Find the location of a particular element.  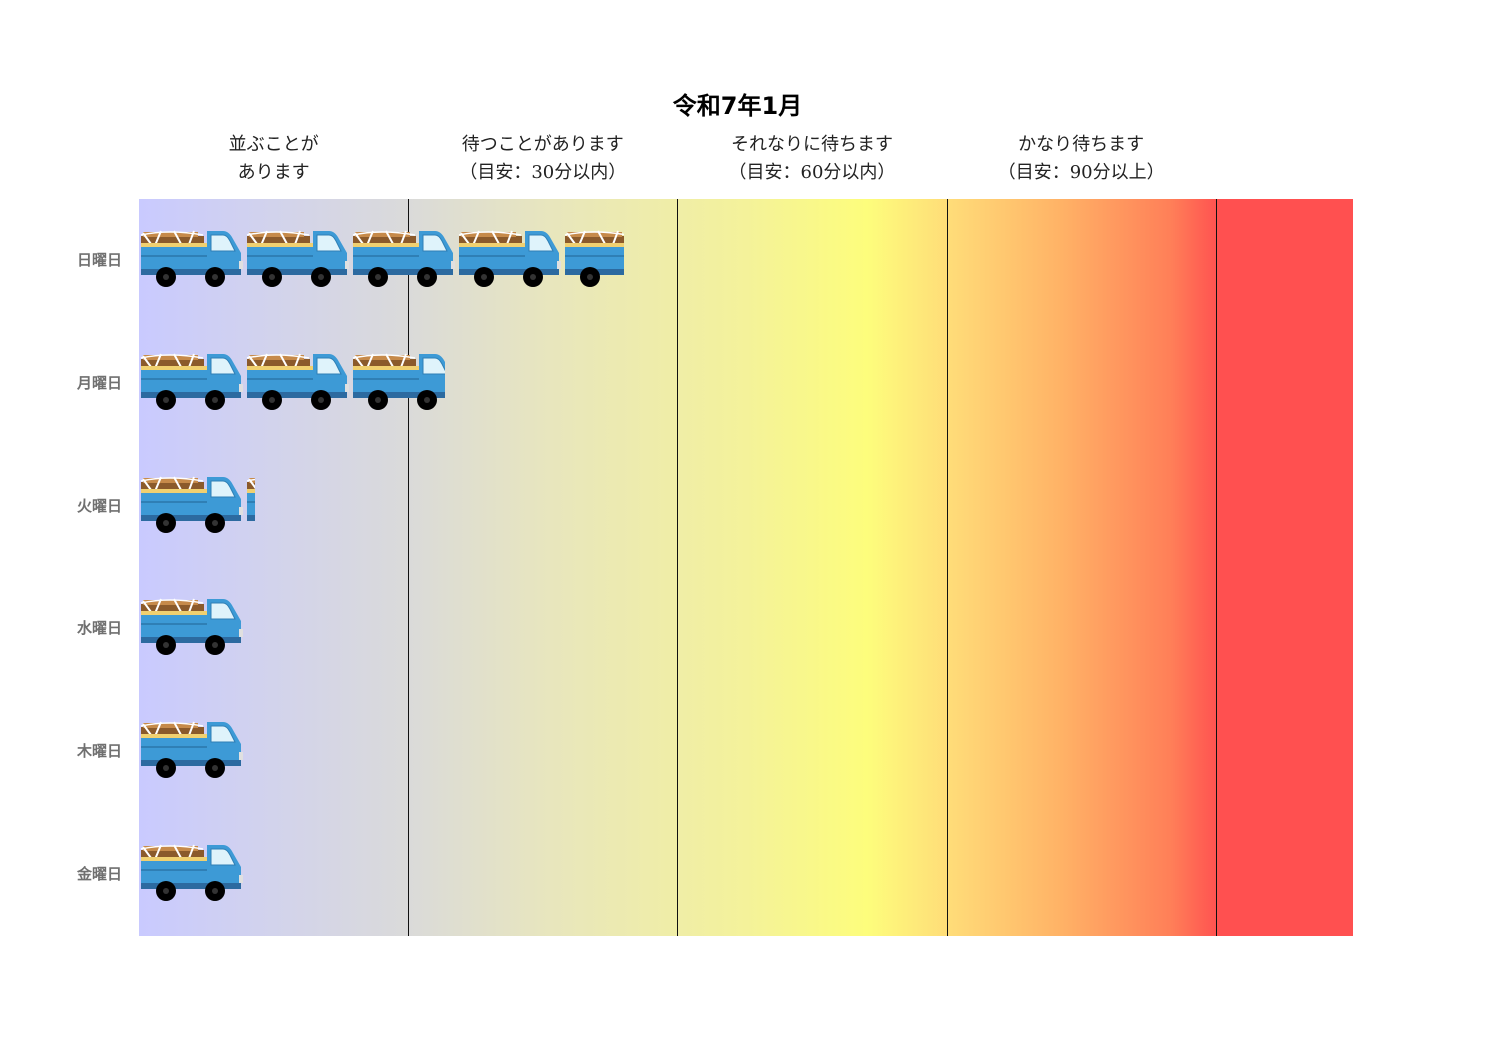

band-header-4: かなり待ちます （目安：90分以上） is located at coordinates (1081, 159).